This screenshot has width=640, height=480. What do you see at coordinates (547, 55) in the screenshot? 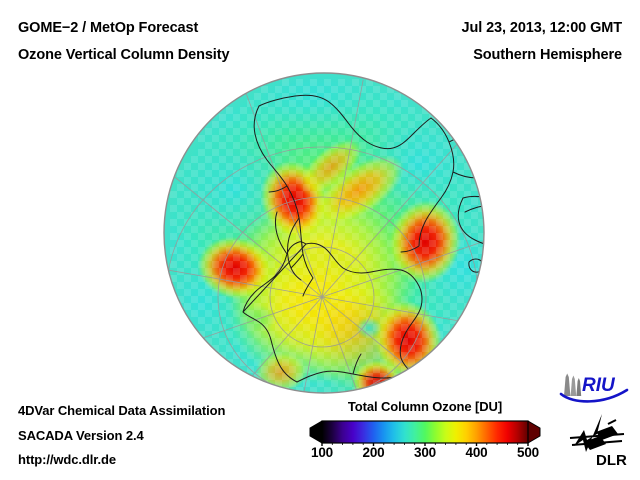
I see `region-label: Southern Hemisphere` at bounding box center [547, 55].